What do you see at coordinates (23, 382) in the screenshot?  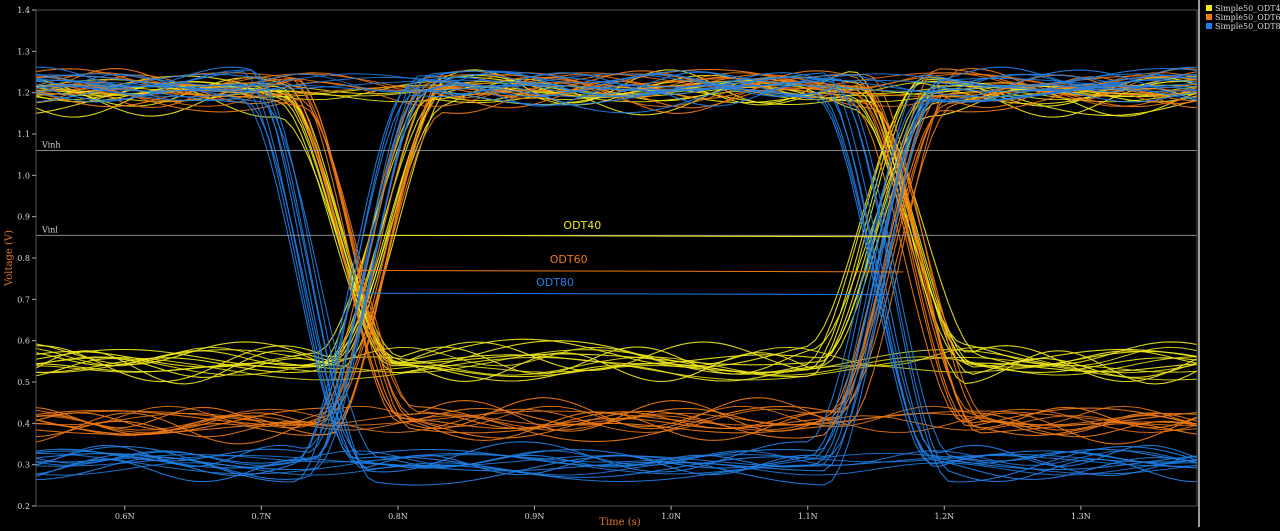 I see `y-tick-label: 0.5` at bounding box center [23, 382].